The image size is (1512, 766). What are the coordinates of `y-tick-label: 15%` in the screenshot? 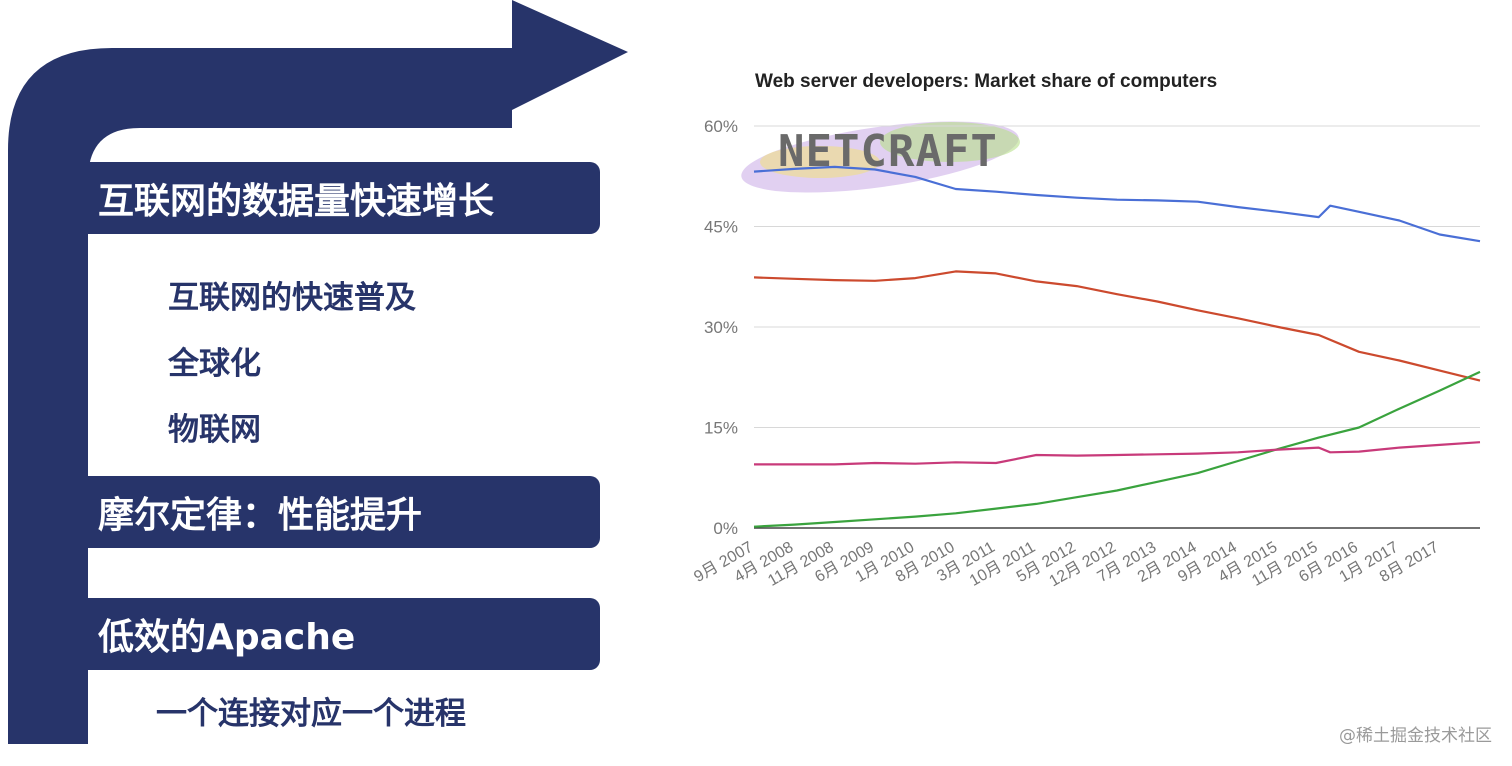 It's located at (721, 428).